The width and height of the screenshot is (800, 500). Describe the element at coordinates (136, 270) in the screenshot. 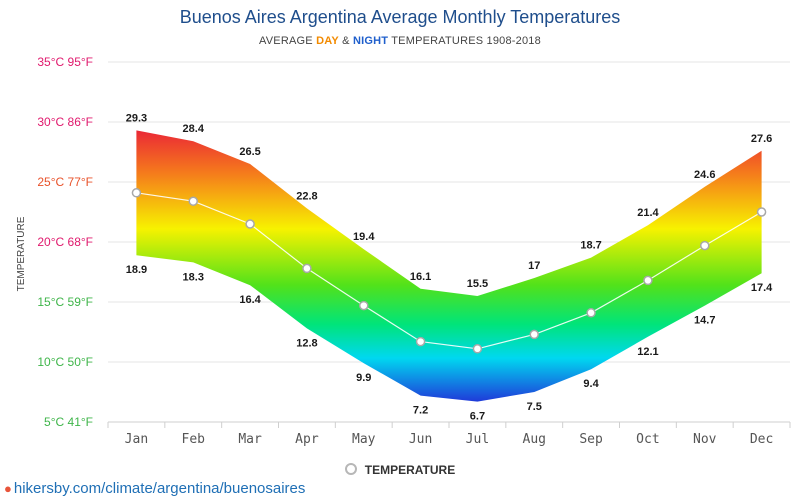

I see `night-value-label: 18.9` at that location.